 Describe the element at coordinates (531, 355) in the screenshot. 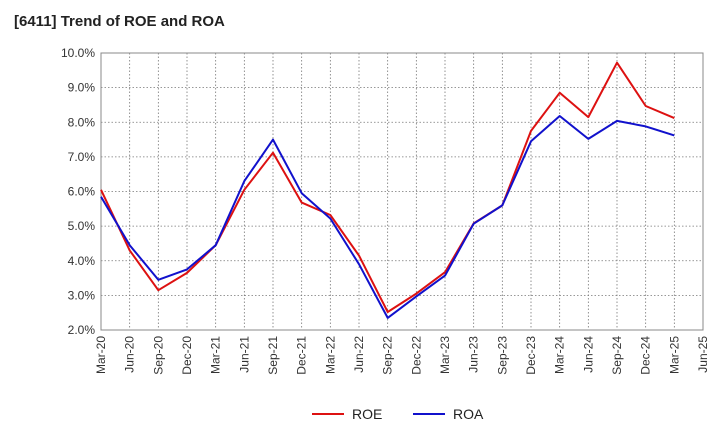

I see `x-tick-label: Dec-23` at that location.